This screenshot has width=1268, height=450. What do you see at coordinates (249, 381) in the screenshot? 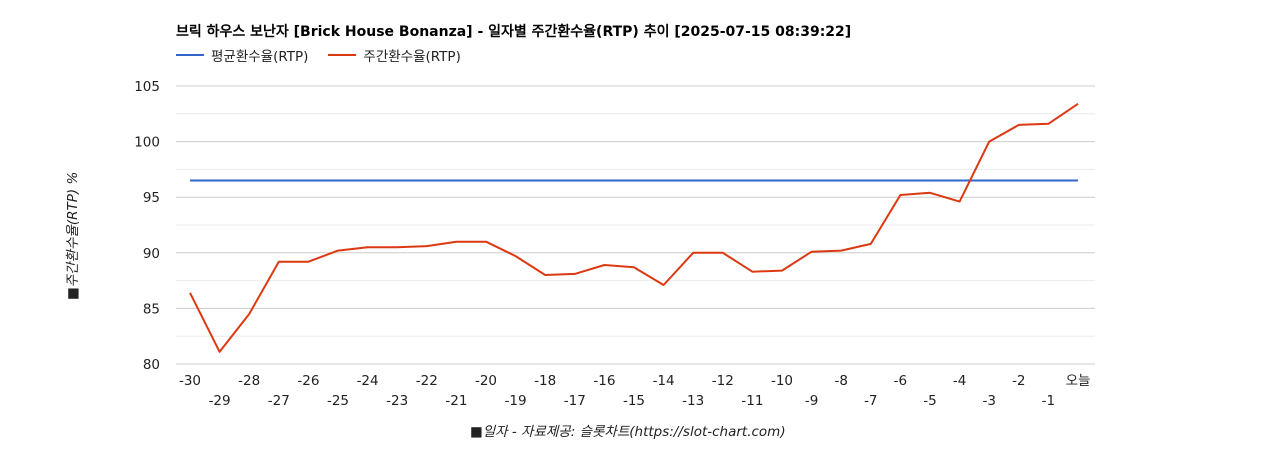
I see `x-tick-label: -28` at bounding box center [249, 381].